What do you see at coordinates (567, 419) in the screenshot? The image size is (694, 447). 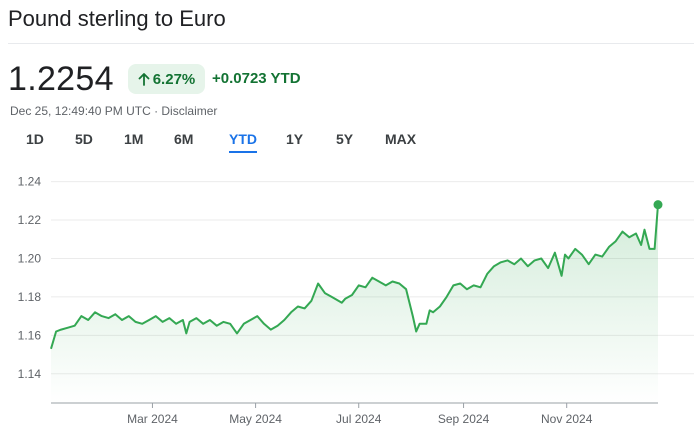 I see `x-tick-label: Nov 2024` at bounding box center [567, 419].